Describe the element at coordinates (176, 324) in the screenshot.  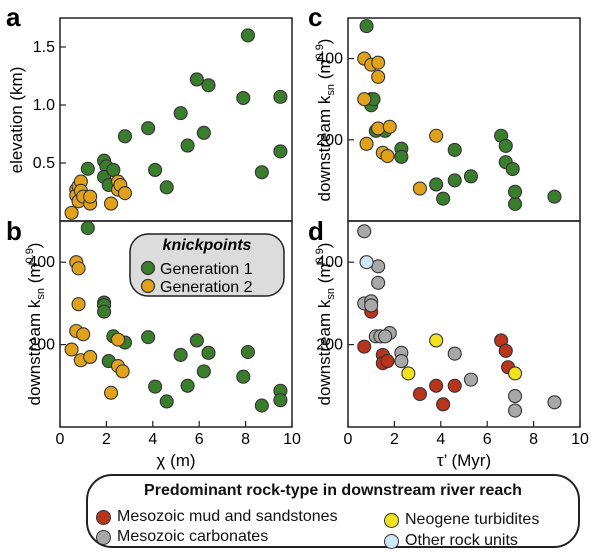
I see `panel-b-frame` at that location.